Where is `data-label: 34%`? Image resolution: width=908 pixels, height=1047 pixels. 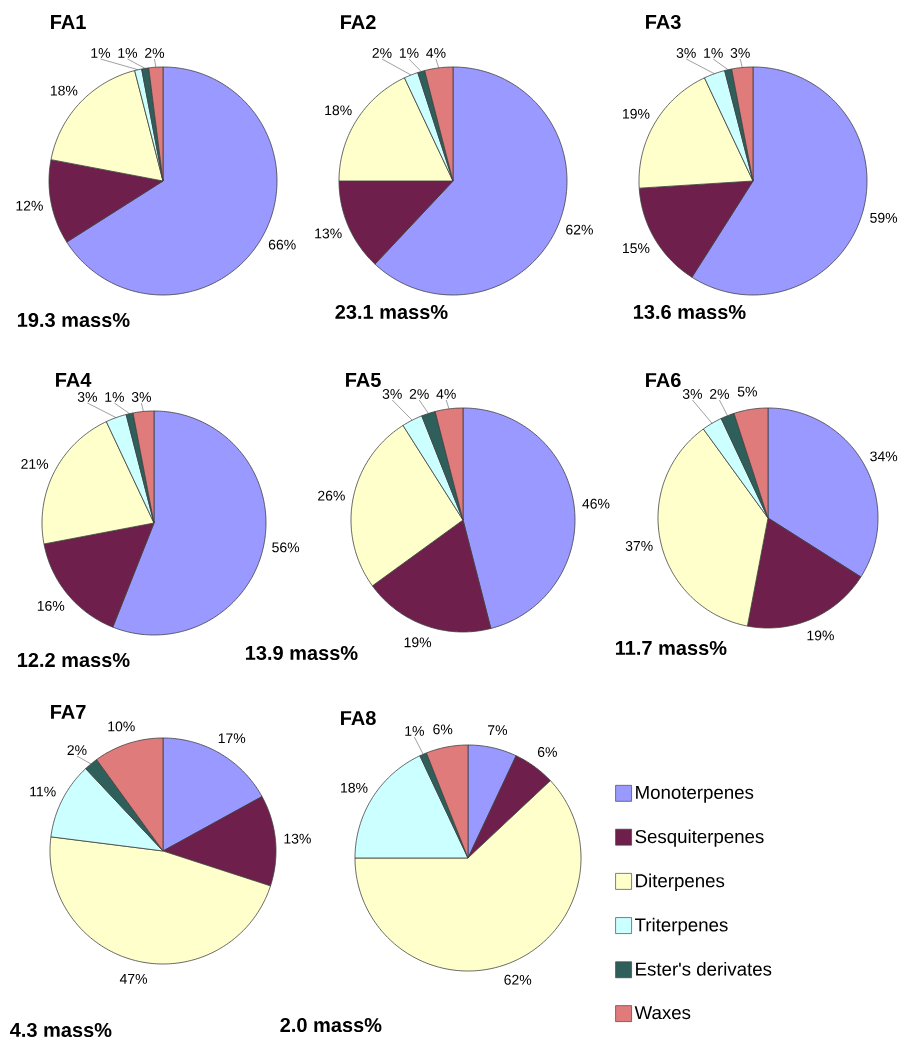 data-label: 34% is located at coordinates (884, 456).